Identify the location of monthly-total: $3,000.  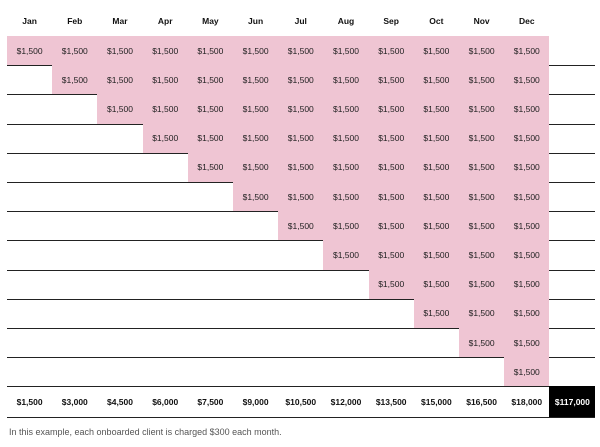
(74, 402).